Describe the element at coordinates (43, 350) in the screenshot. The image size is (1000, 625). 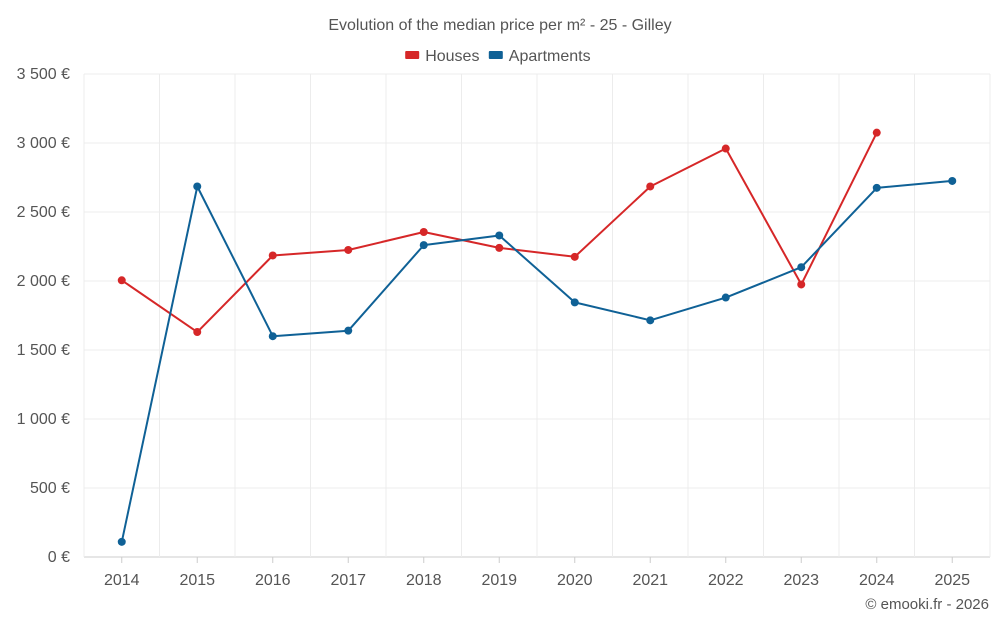
I see `y-tick-label: 1 500 €` at that location.